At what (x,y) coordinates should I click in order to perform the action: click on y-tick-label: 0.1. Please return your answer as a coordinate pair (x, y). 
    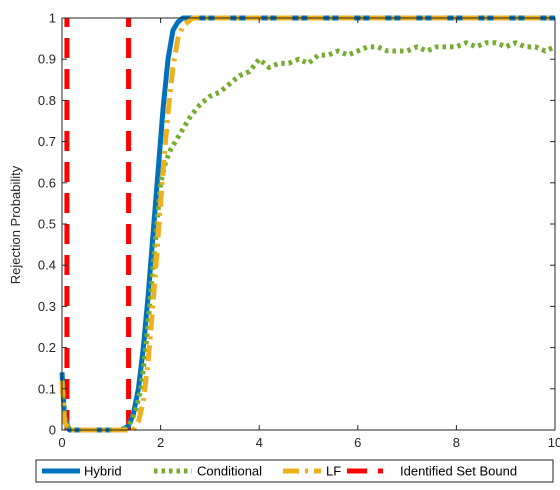
    Looking at the image, I should click on (47, 388).